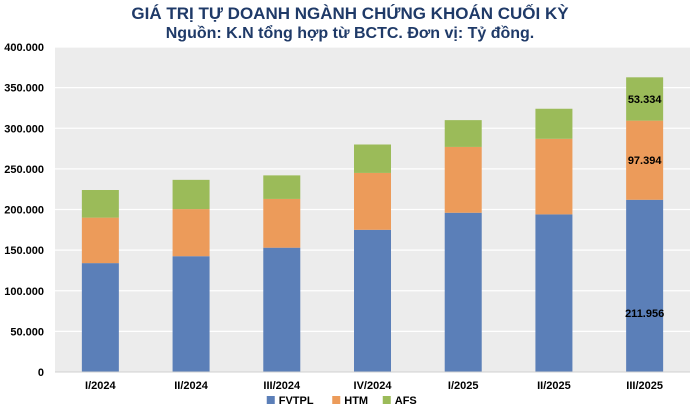 The image size is (700, 413). Describe the element at coordinates (644, 314) in the screenshot. I see `data-label: 211.956` at that location.